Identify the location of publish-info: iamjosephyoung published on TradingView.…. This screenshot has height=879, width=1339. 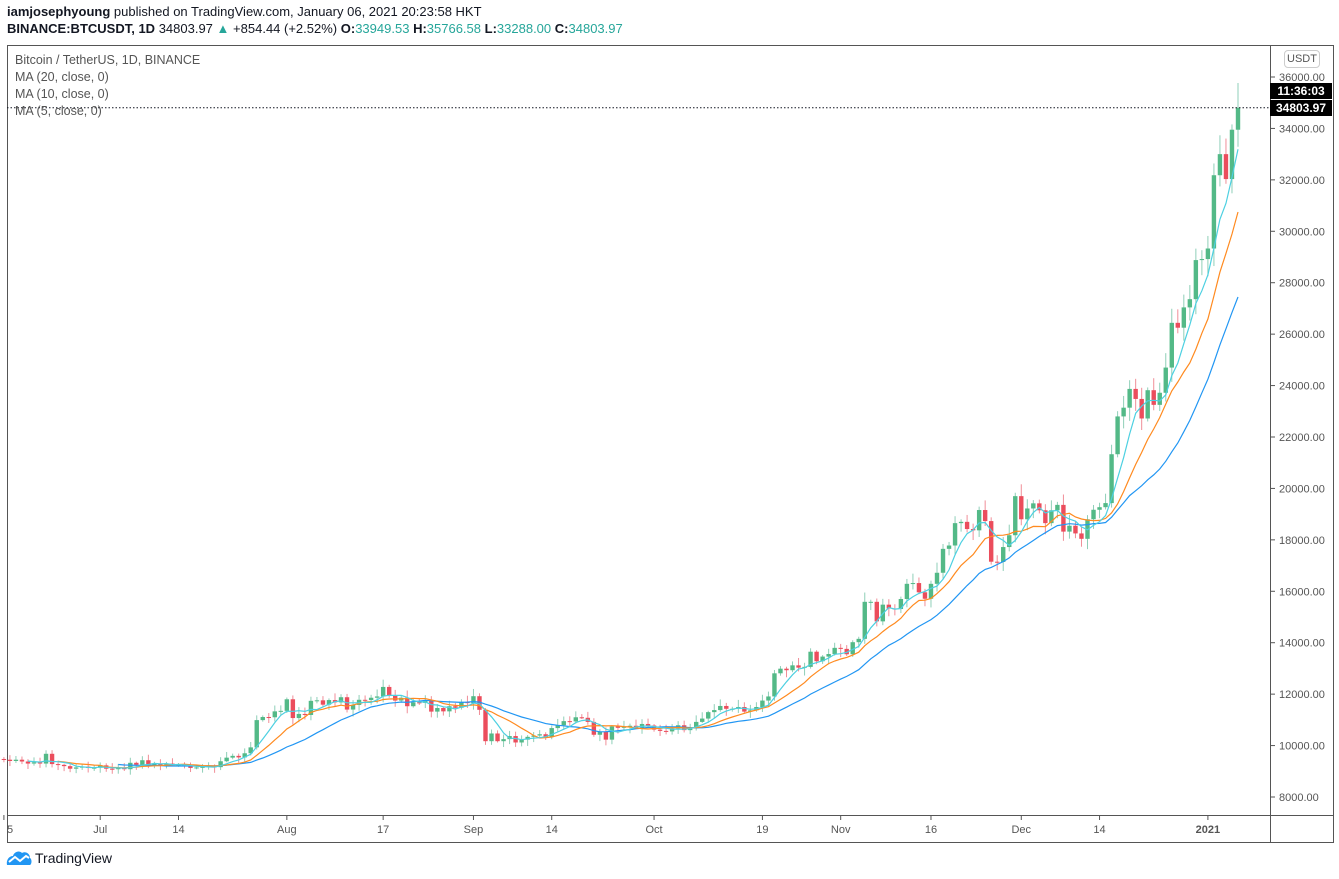
(244, 11).